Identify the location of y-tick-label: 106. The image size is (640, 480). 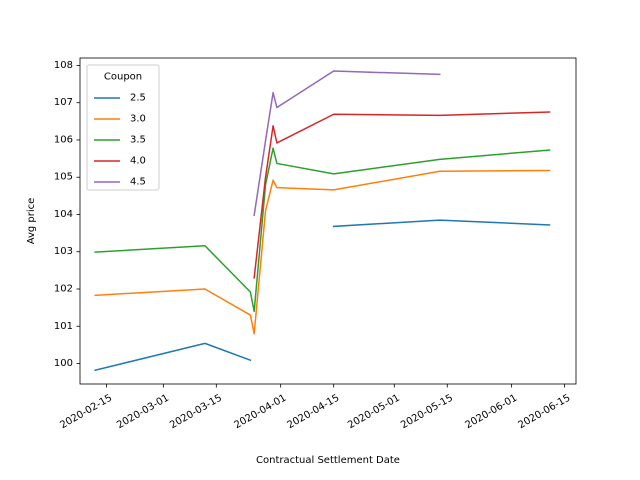
(63, 139).